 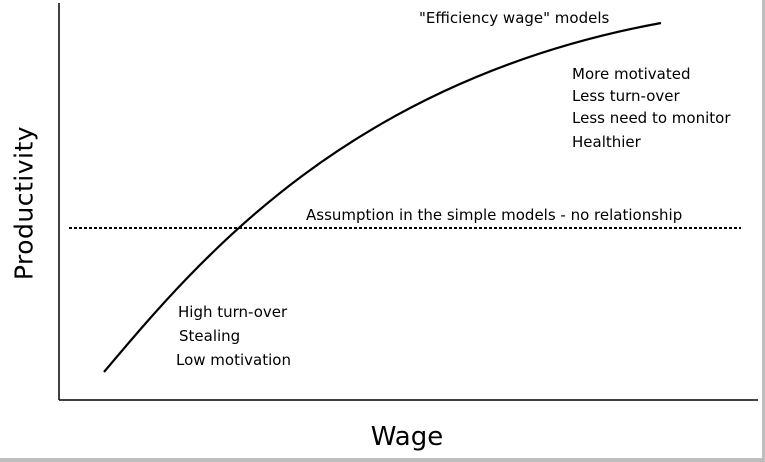 What do you see at coordinates (233, 312) in the screenshot?
I see `low-wage-effect: High turn-over` at bounding box center [233, 312].